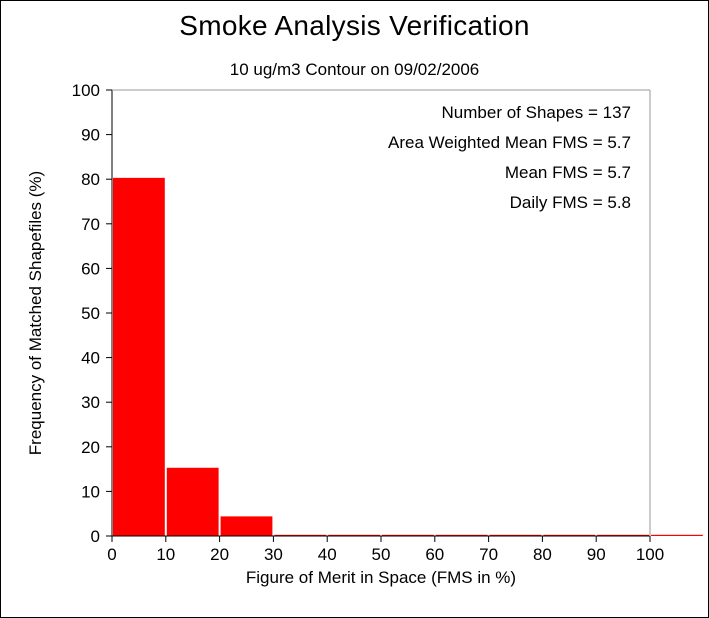 This screenshot has height=618, width=709. I want to click on x-tick-label: 20, so click(219, 554).